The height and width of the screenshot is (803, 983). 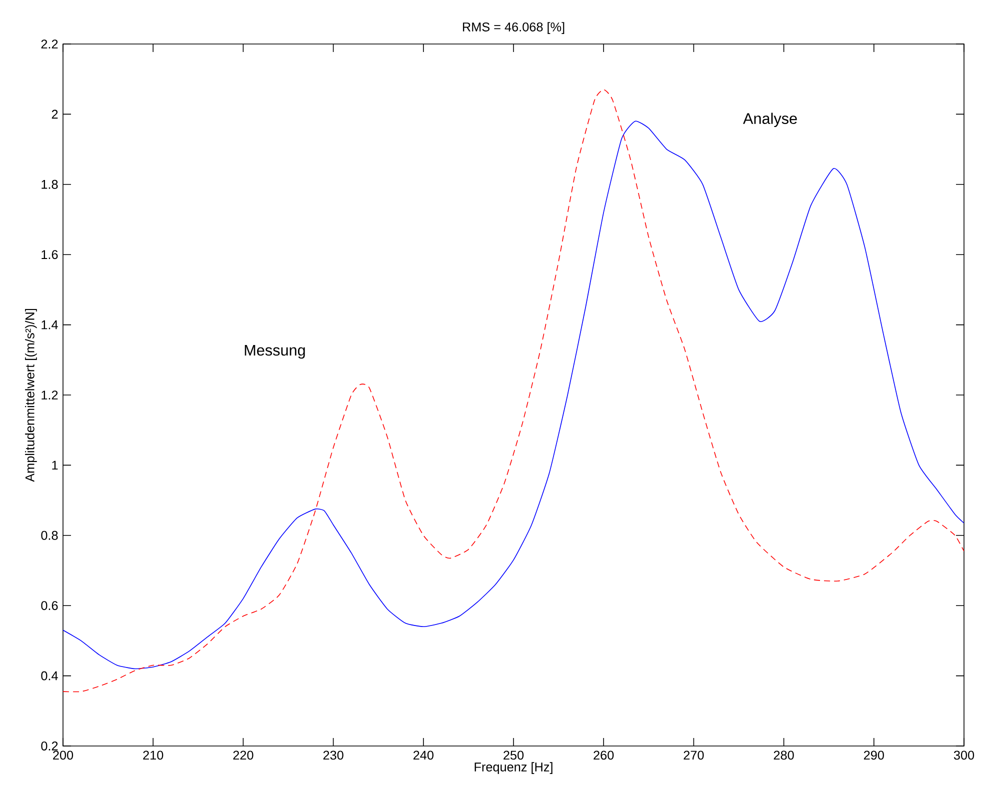 I want to click on x-axis-title: Frequenz [Hz], so click(x=513, y=768).